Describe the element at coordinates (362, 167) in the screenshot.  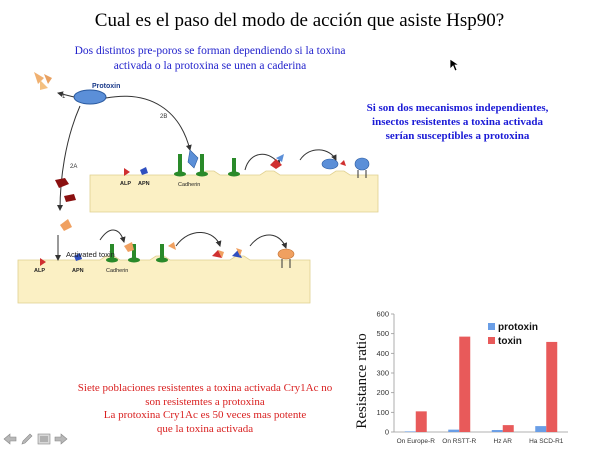
I see `pore-icon-upper` at that location.